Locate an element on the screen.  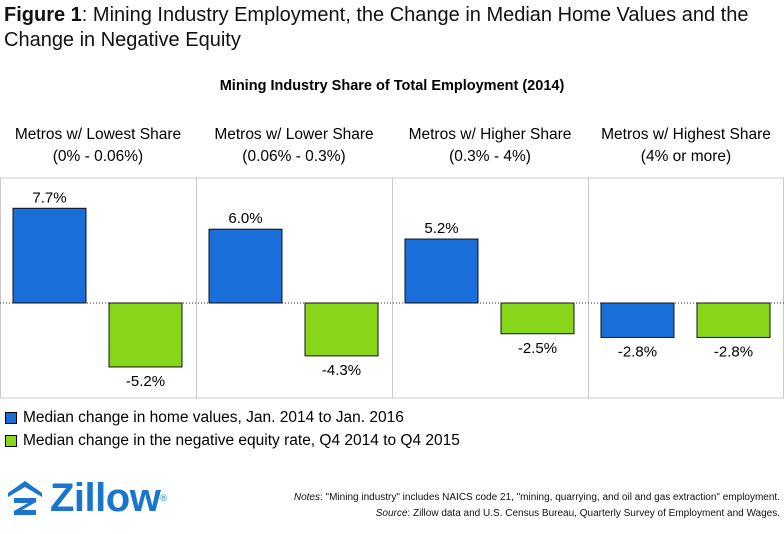
zillow-logo: Zillow ® is located at coordinates (86, 498).